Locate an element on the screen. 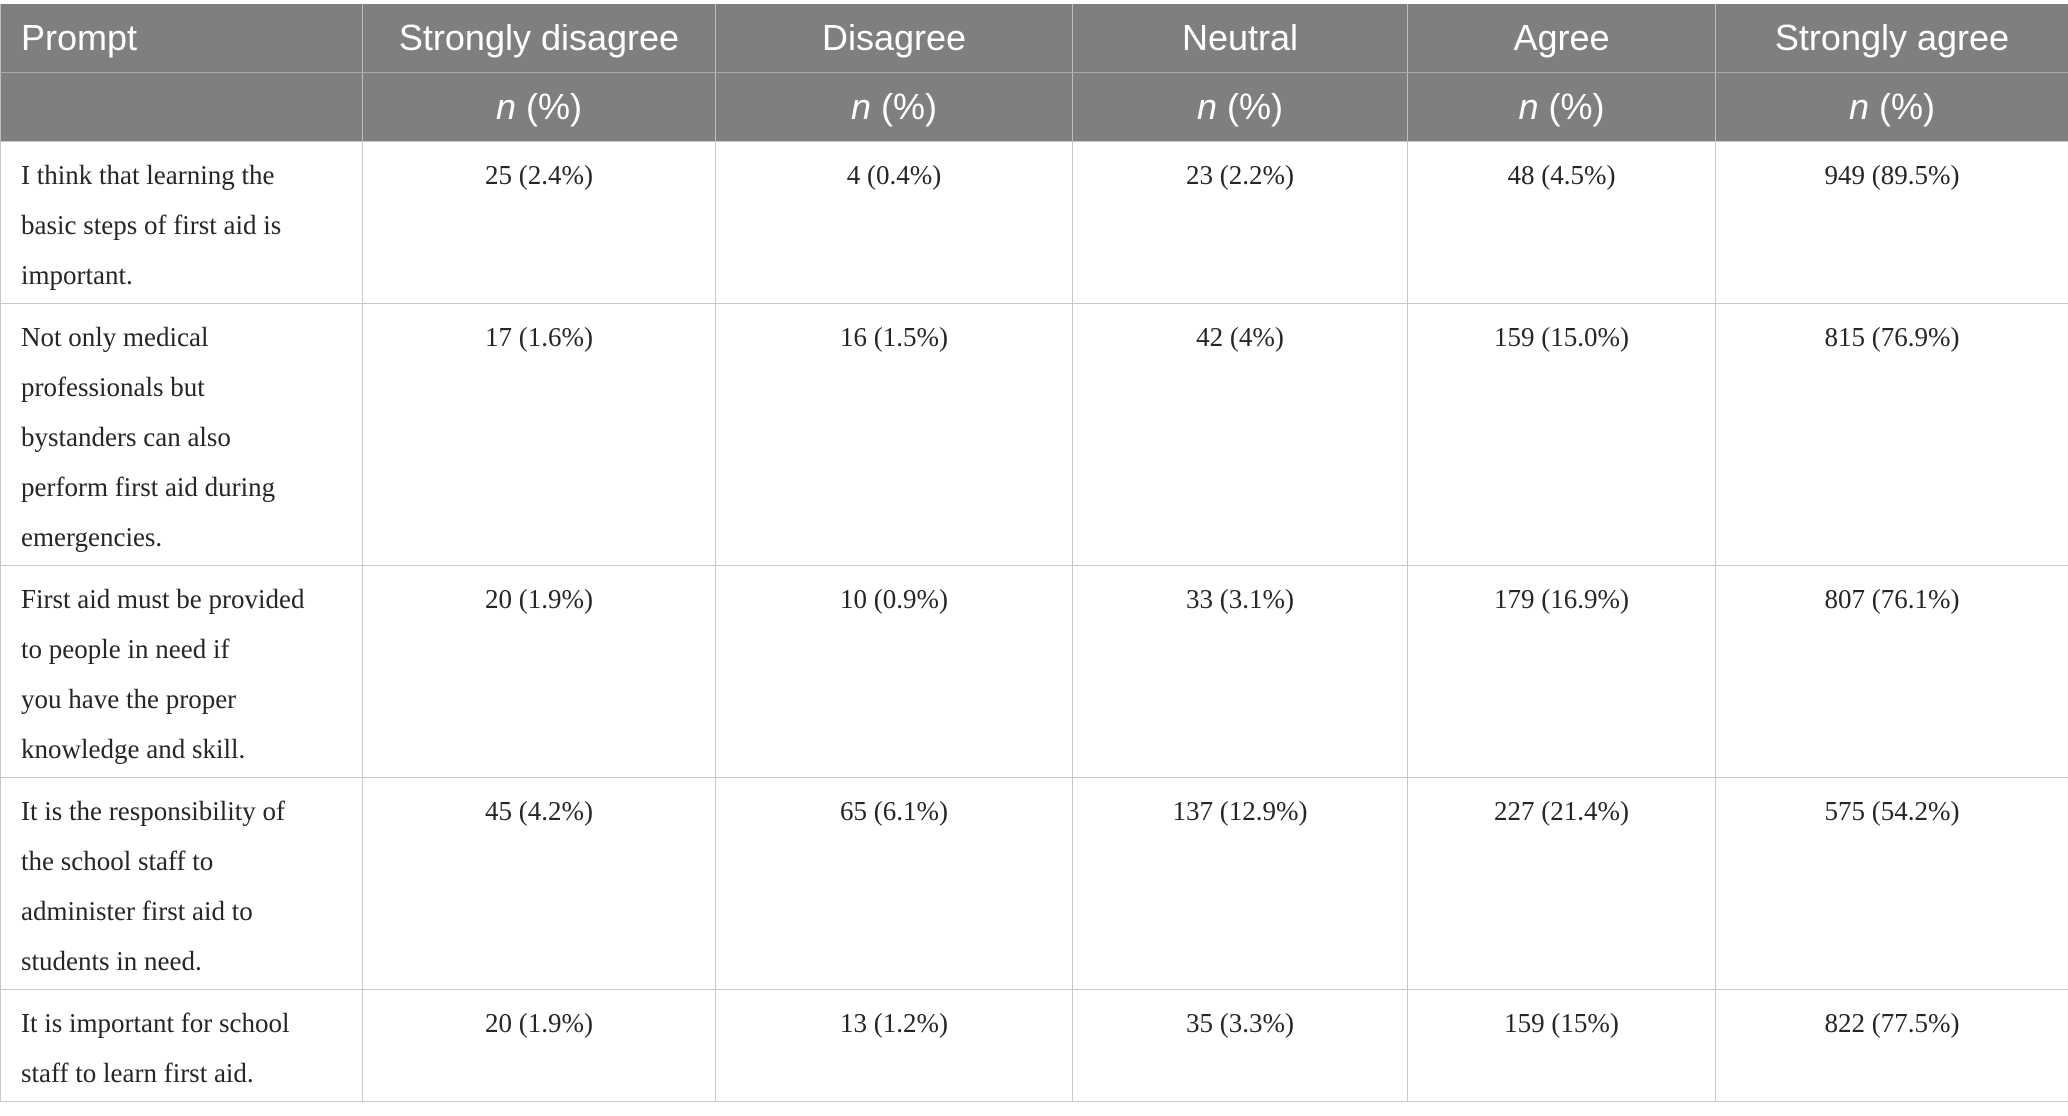 This screenshot has height=1116, width=2068. prompt-line: the school staff to is located at coordinates (117, 861).